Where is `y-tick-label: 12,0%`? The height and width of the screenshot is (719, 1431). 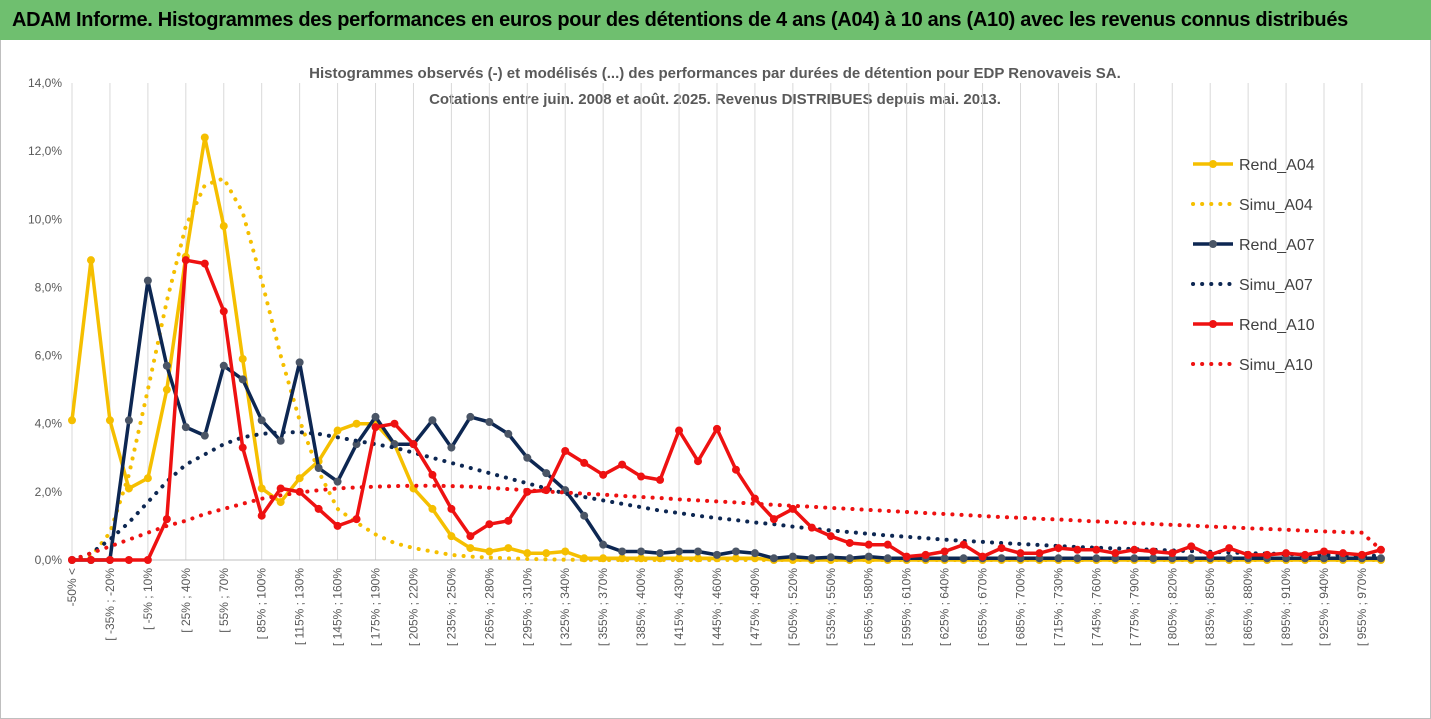 y-tick-label: 12,0% is located at coordinates (45, 151).